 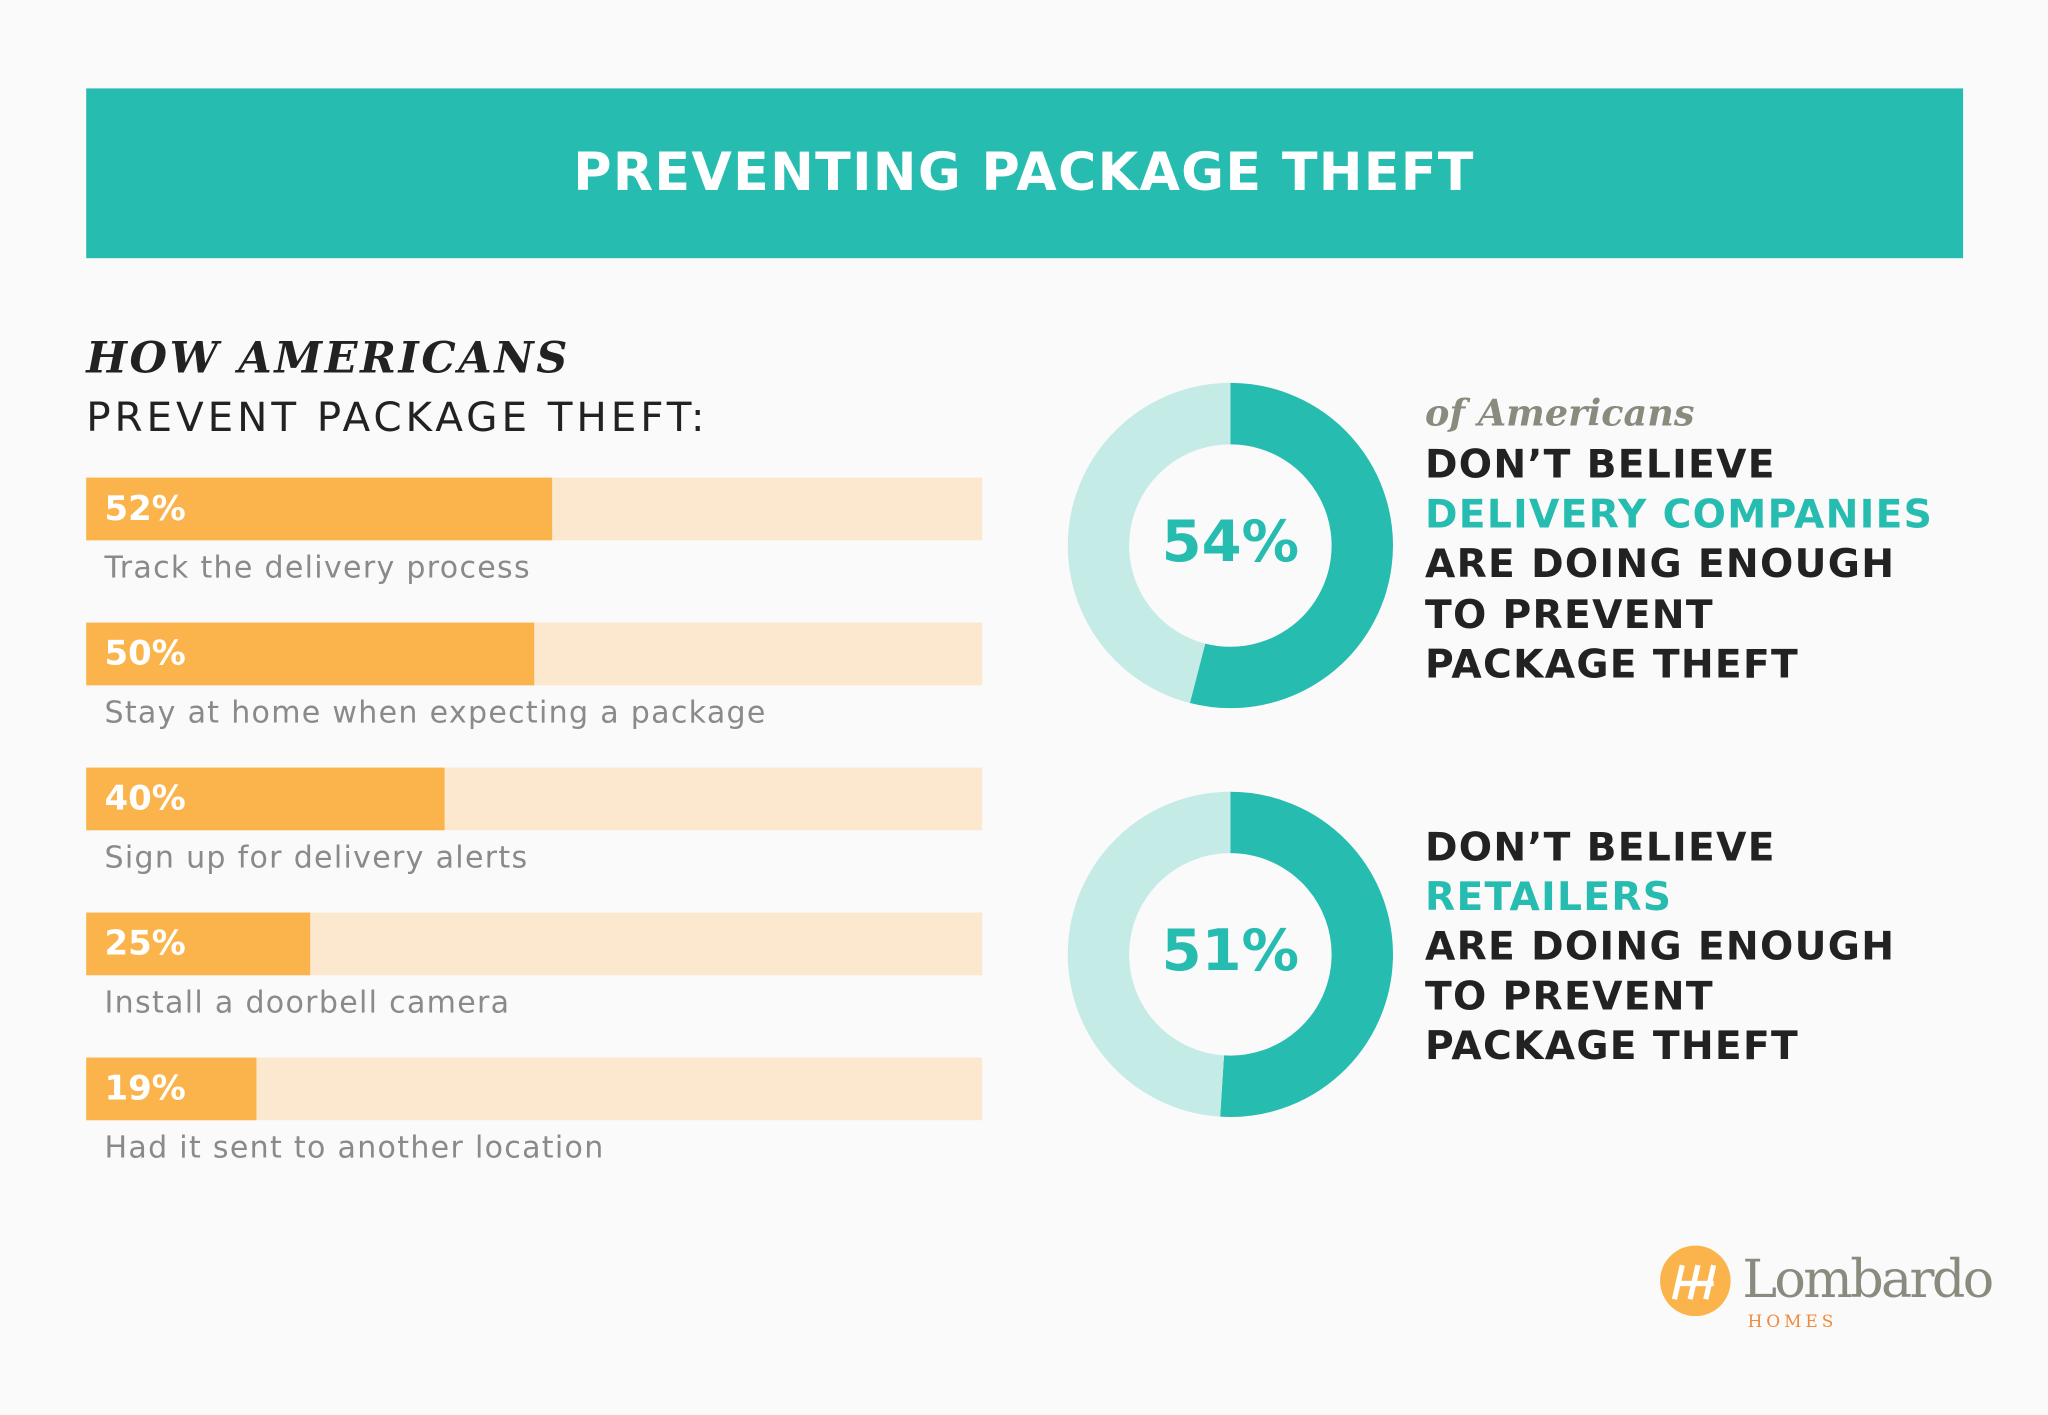 I want to click on category-label: Track the delivery process, so click(x=316, y=568).